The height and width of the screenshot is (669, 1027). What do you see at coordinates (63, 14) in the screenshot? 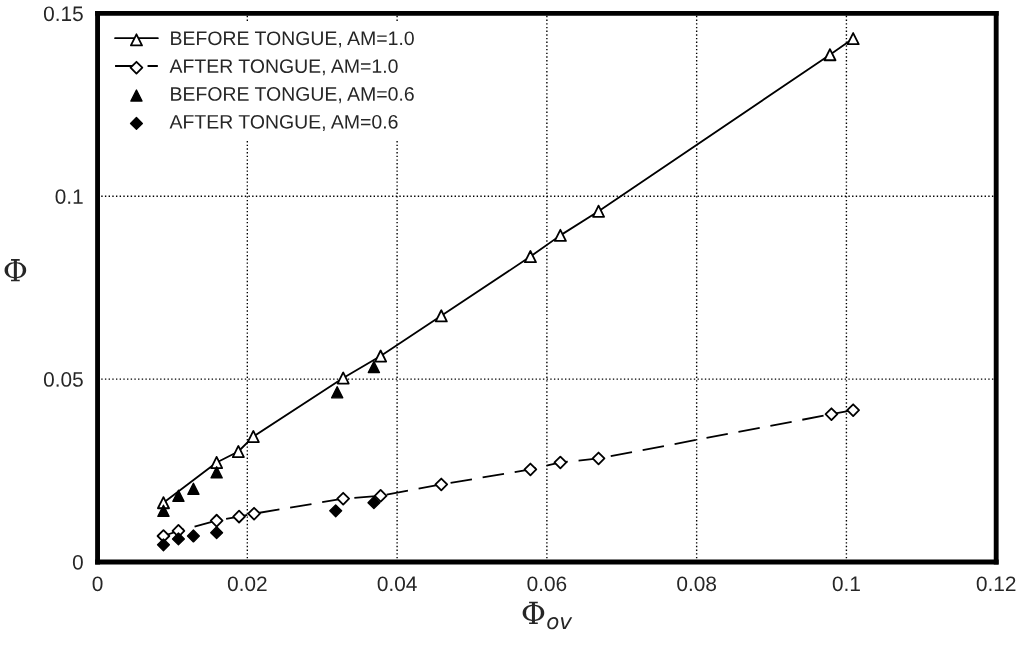
I see `y-tick-label: 0.15` at bounding box center [63, 14].